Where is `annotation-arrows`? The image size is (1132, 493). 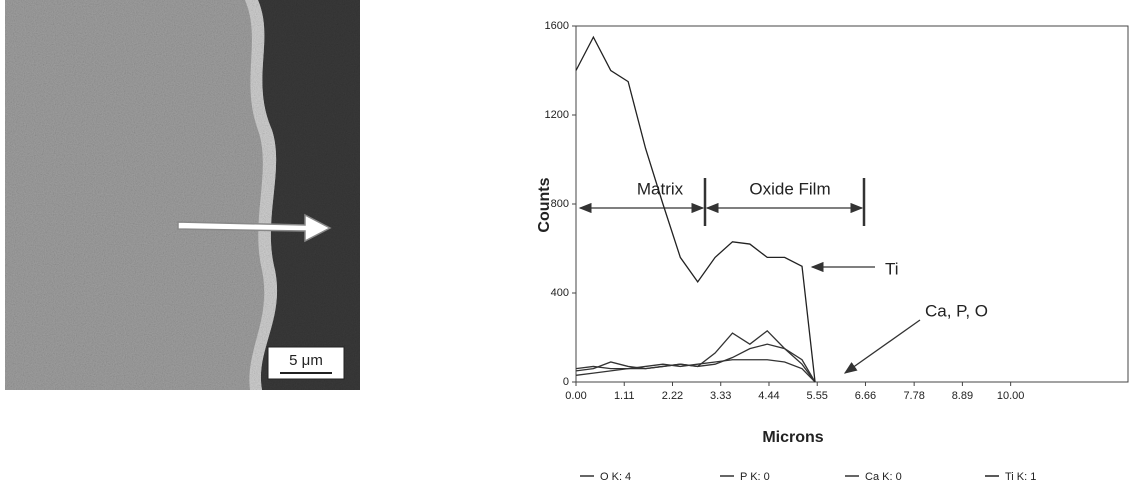
annotation-arrows is located at coordinates (749, 276).